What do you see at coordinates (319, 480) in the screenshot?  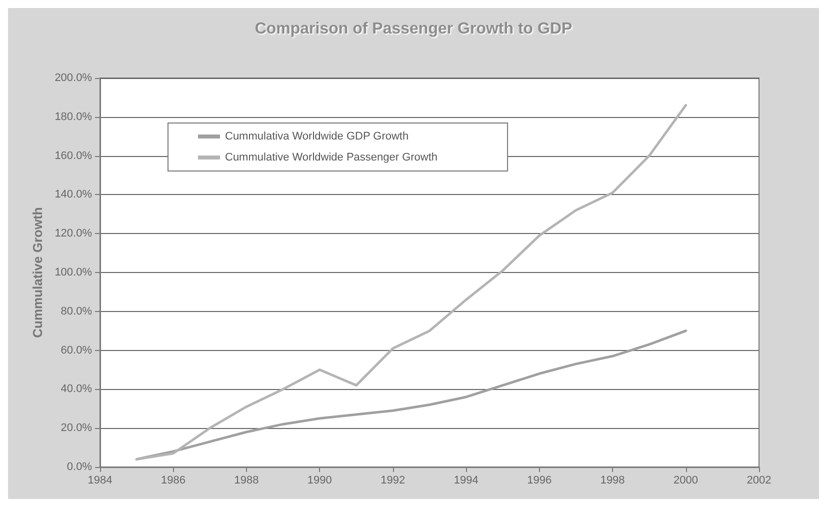 I see `x-tick-label: 1990` at bounding box center [319, 480].